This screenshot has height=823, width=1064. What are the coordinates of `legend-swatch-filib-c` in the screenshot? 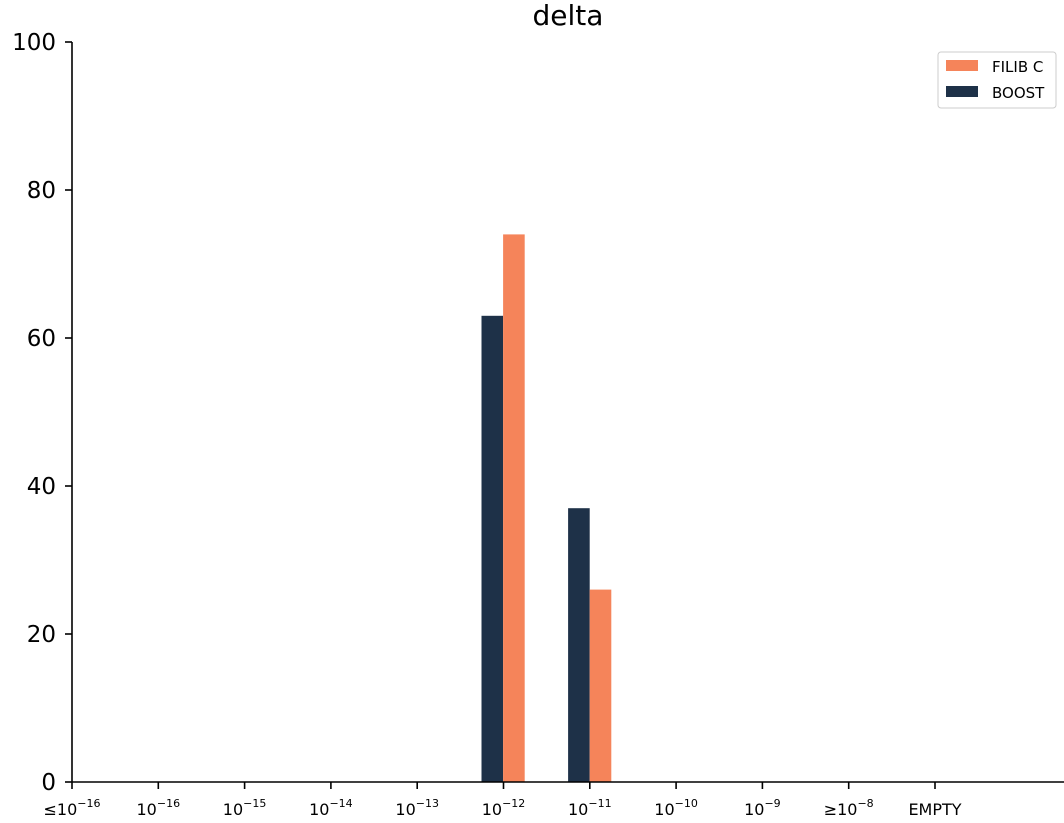 It's located at (962, 65).